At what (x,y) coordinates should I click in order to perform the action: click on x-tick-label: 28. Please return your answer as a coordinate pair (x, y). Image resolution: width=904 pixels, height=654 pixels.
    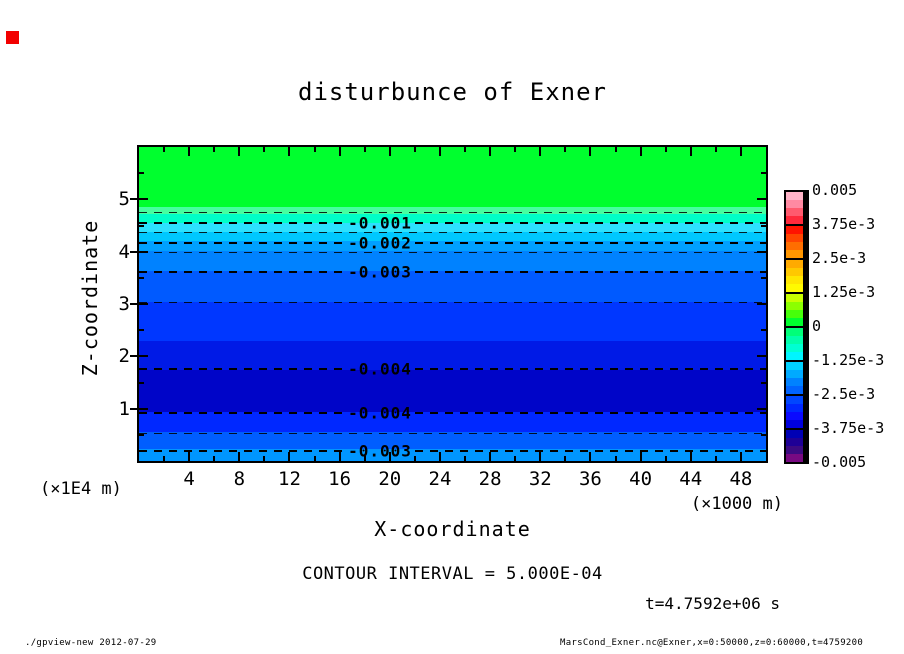
    Looking at the image, I should click on (490, 479).